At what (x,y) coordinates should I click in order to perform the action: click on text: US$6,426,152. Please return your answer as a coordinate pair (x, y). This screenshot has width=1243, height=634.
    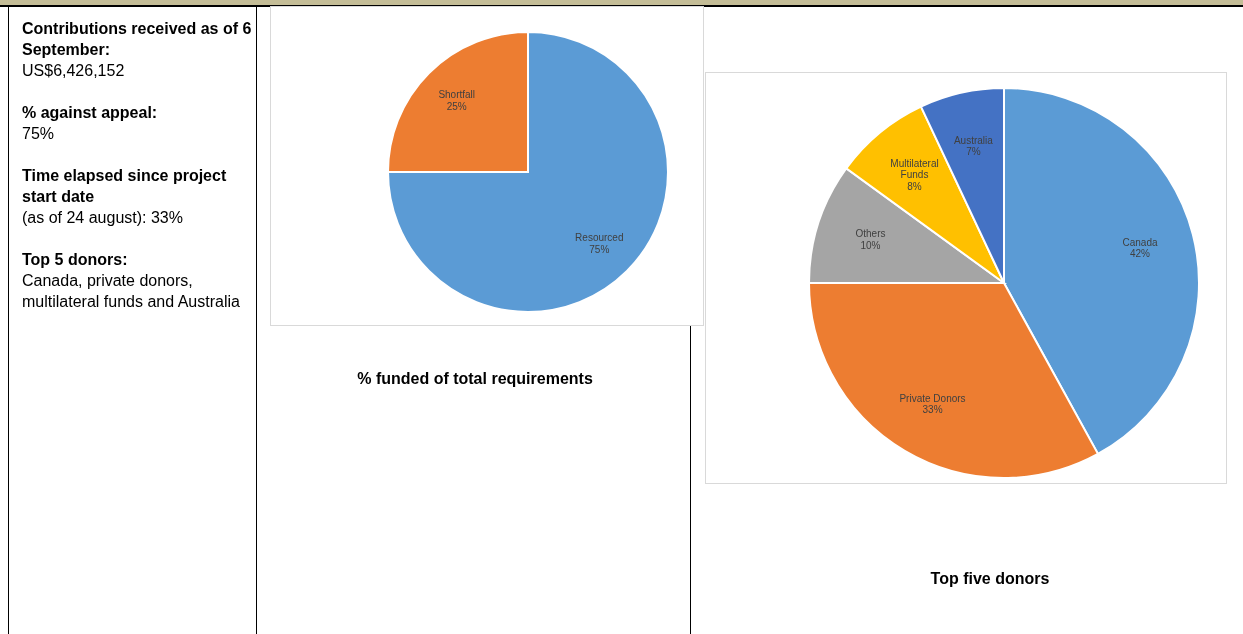
    Looking at the image, I should click on (74, 71).